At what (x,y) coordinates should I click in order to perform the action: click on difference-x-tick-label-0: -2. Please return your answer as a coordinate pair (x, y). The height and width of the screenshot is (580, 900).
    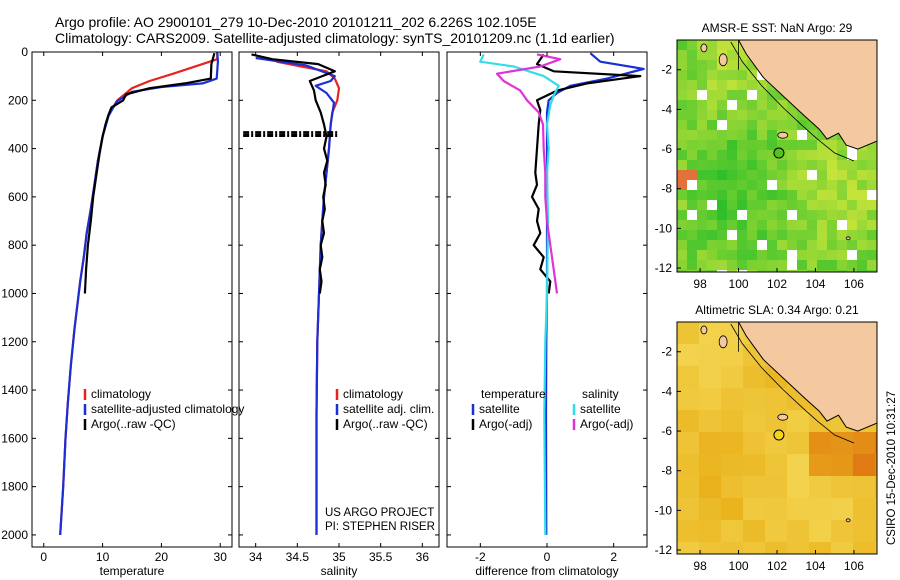
    Looking at the image, I should click on (480, 557).